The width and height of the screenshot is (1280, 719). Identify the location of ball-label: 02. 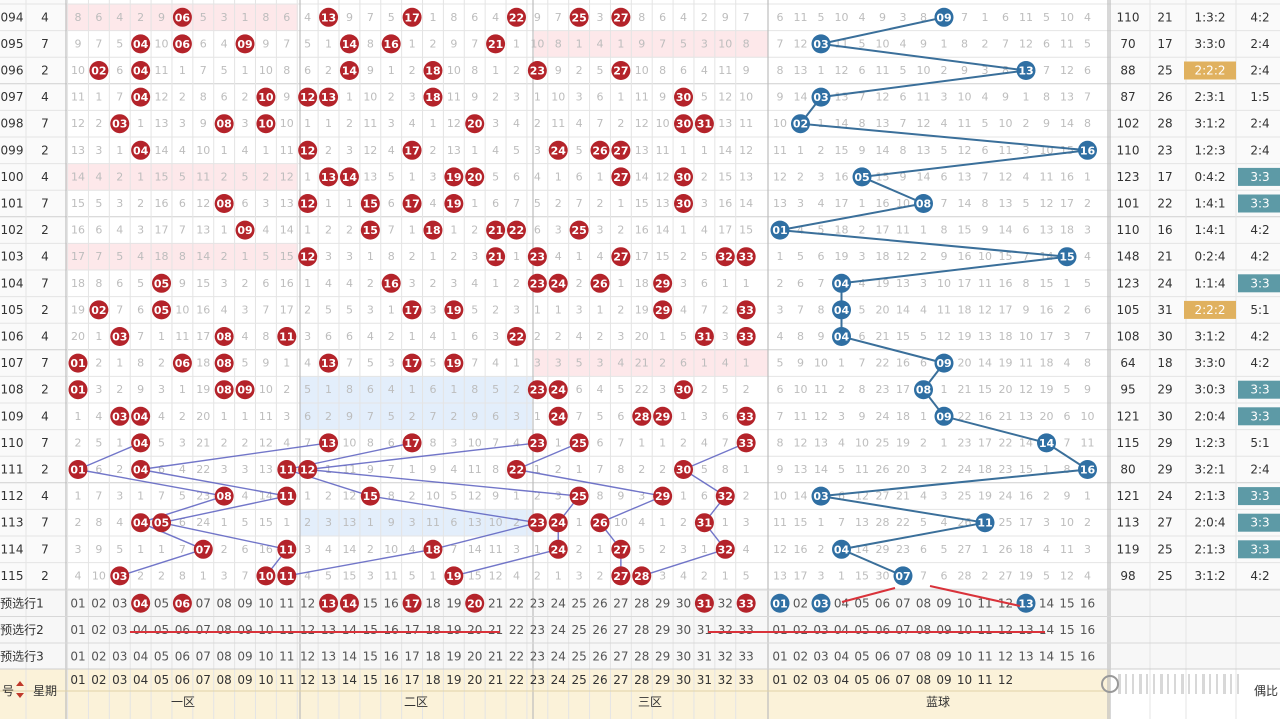
(98, 310).